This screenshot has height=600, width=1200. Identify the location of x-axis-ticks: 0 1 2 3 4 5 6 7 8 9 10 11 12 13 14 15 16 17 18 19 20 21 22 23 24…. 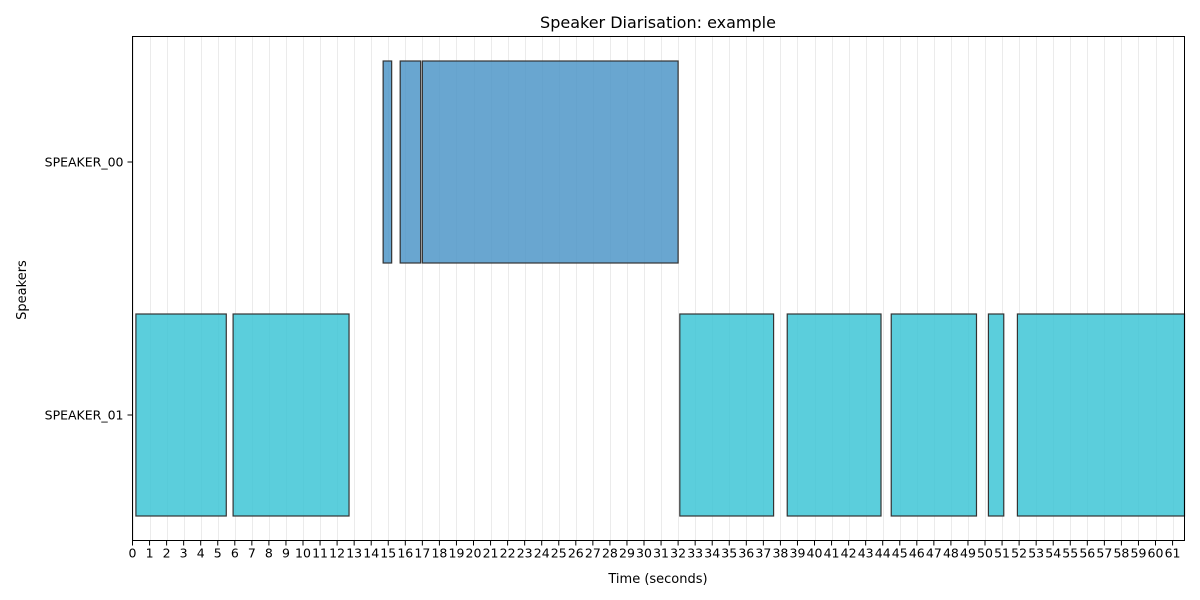
(655, 550).